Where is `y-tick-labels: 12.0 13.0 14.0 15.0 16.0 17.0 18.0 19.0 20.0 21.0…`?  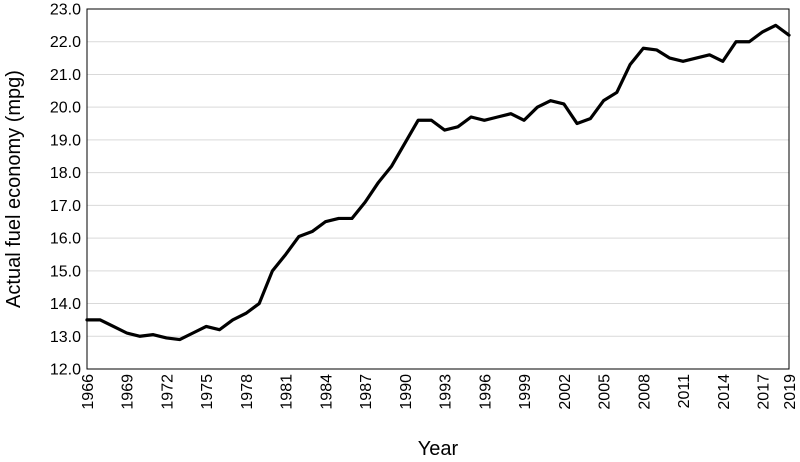
y-tick-labels: 12.0 13.0 14.0 15.0 16.0 17.0 18.0 19.0 20.0 21.0… is located at coordinates (65, 190).